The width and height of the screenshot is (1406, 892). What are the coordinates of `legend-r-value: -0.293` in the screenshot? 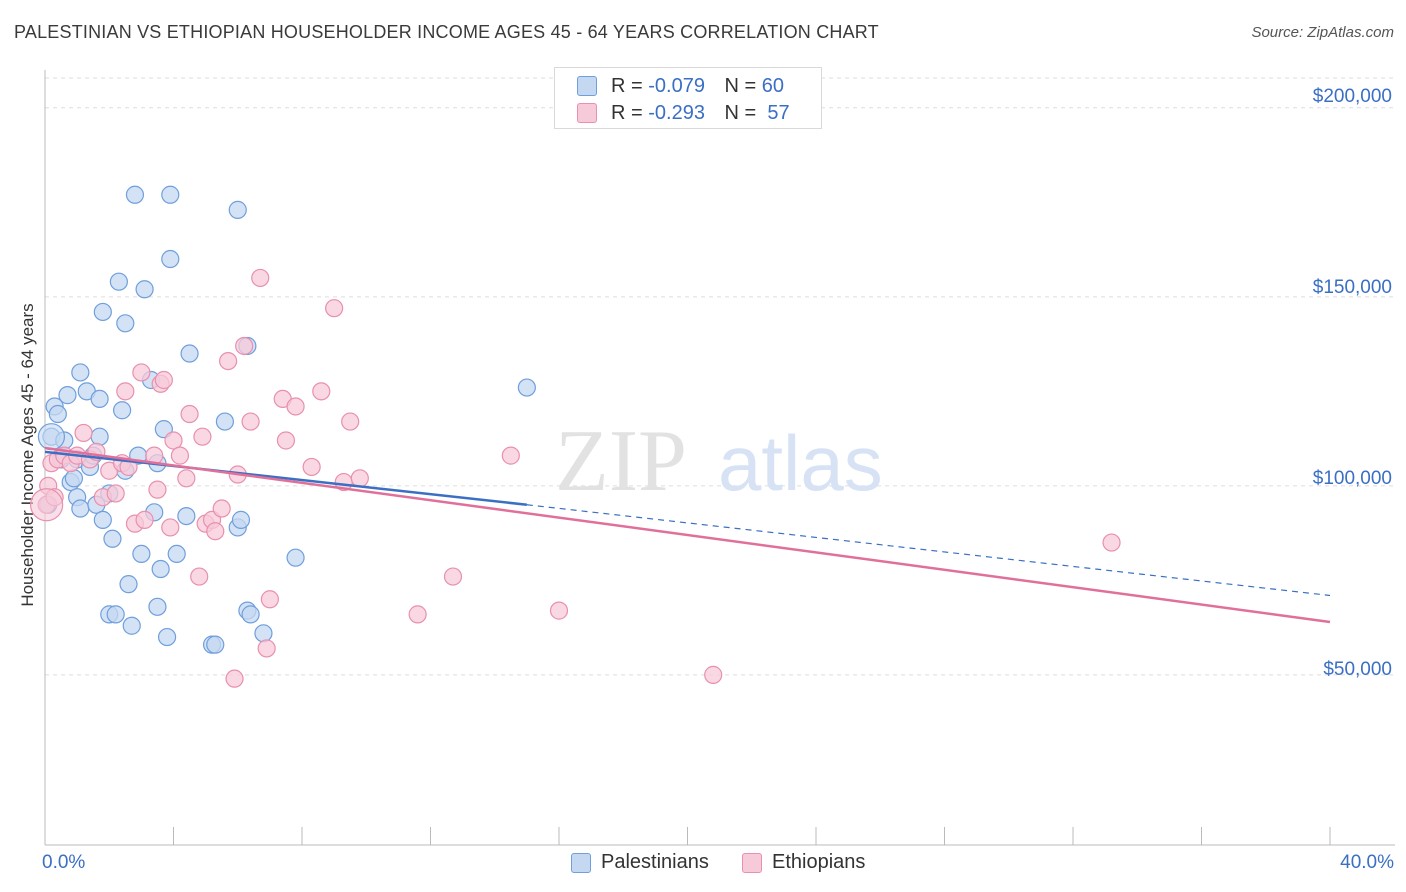 It's located at (676, 112).